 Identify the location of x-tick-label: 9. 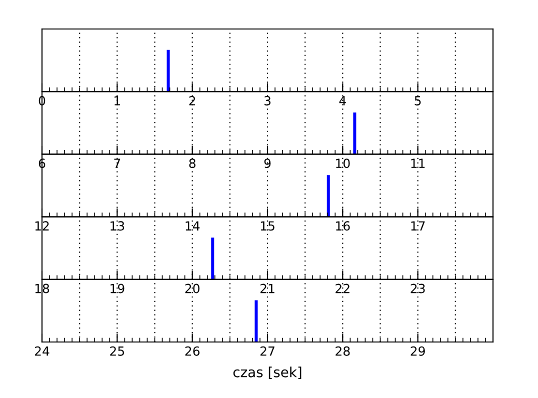
(267, 163).